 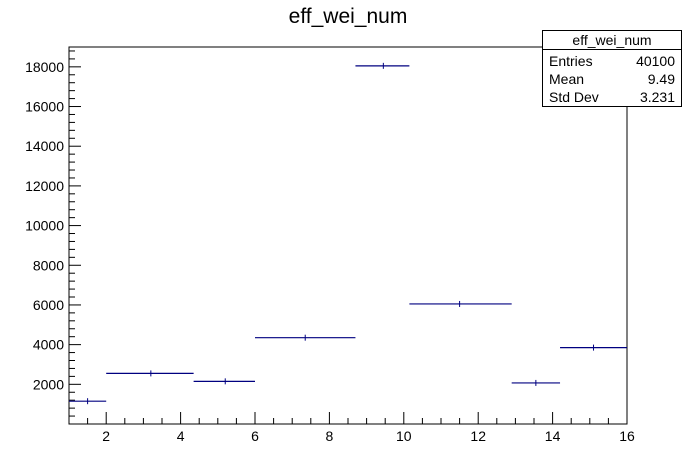 What do you see at coordinates (330, 436) in the screenshot?
I see `x-tick-label: 8` at bounding box center [330, 436].